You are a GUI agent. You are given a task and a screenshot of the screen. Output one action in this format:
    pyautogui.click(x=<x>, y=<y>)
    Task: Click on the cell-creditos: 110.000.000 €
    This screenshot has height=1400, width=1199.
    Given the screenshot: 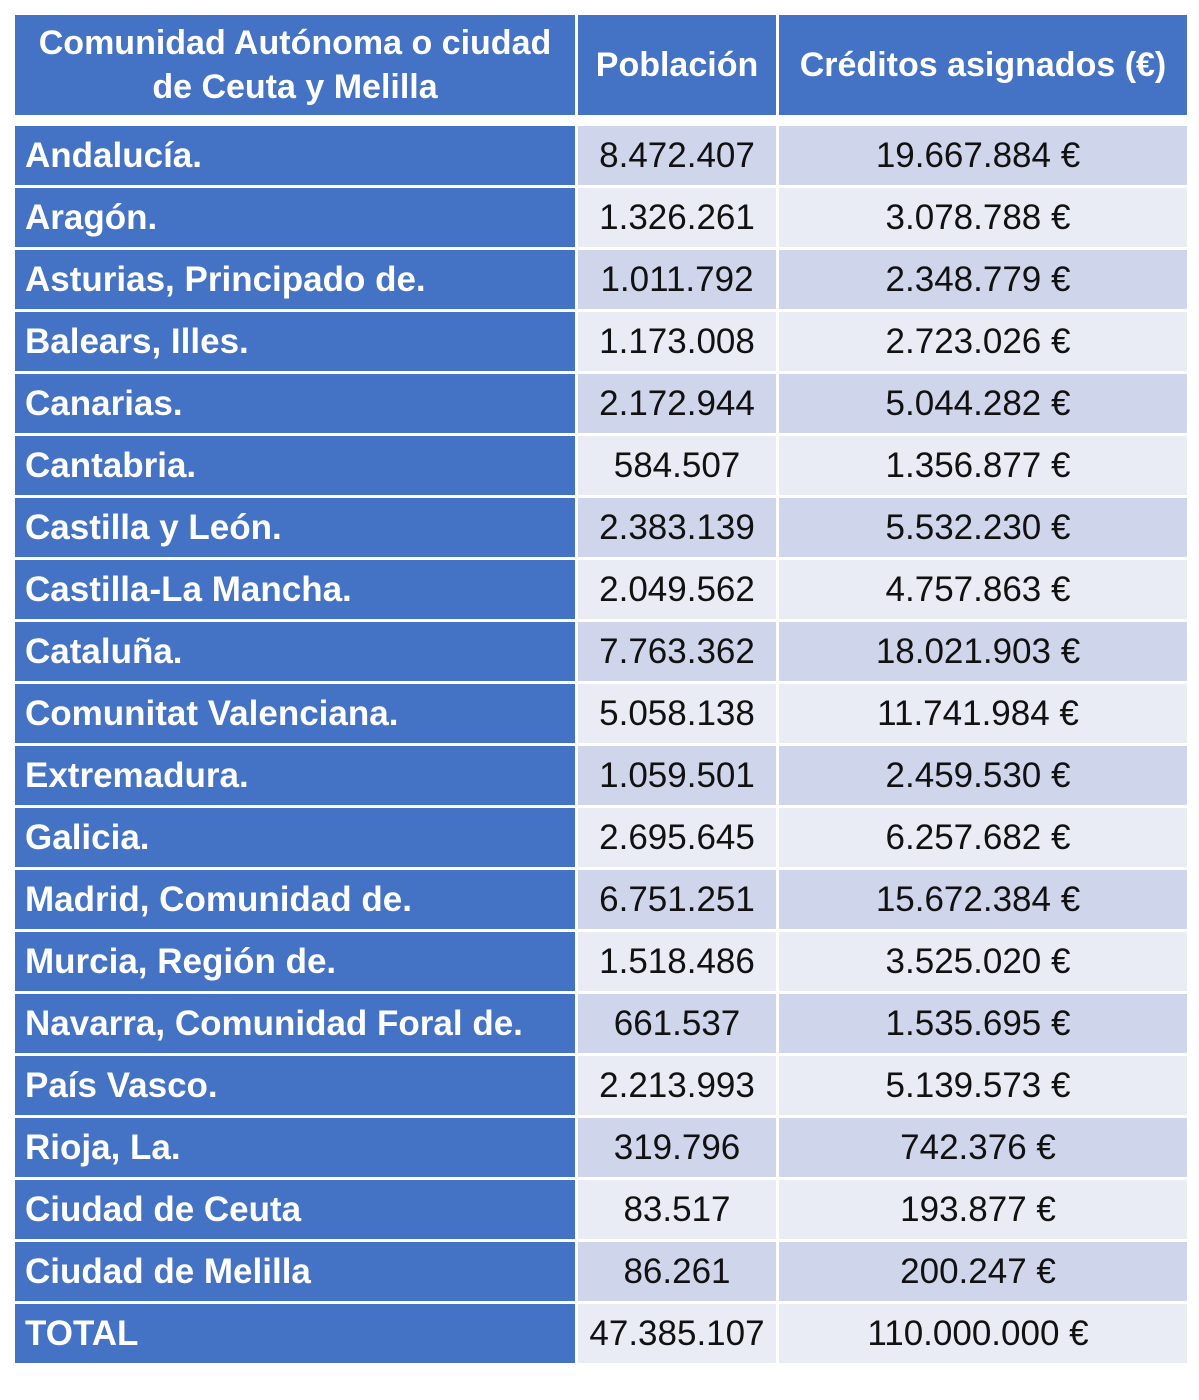 What is the action you would take?
    pyautogui.click(x=983, y=1333)
    